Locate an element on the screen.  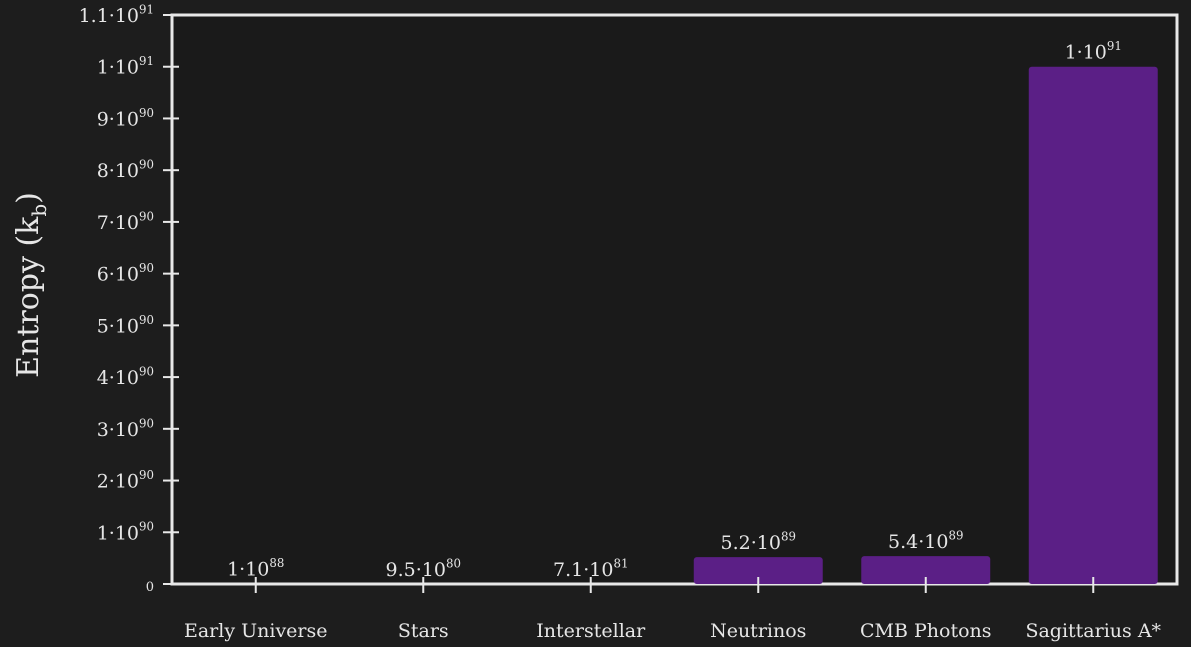
data-label: 1·1088 is located at coordinates (255, 568).